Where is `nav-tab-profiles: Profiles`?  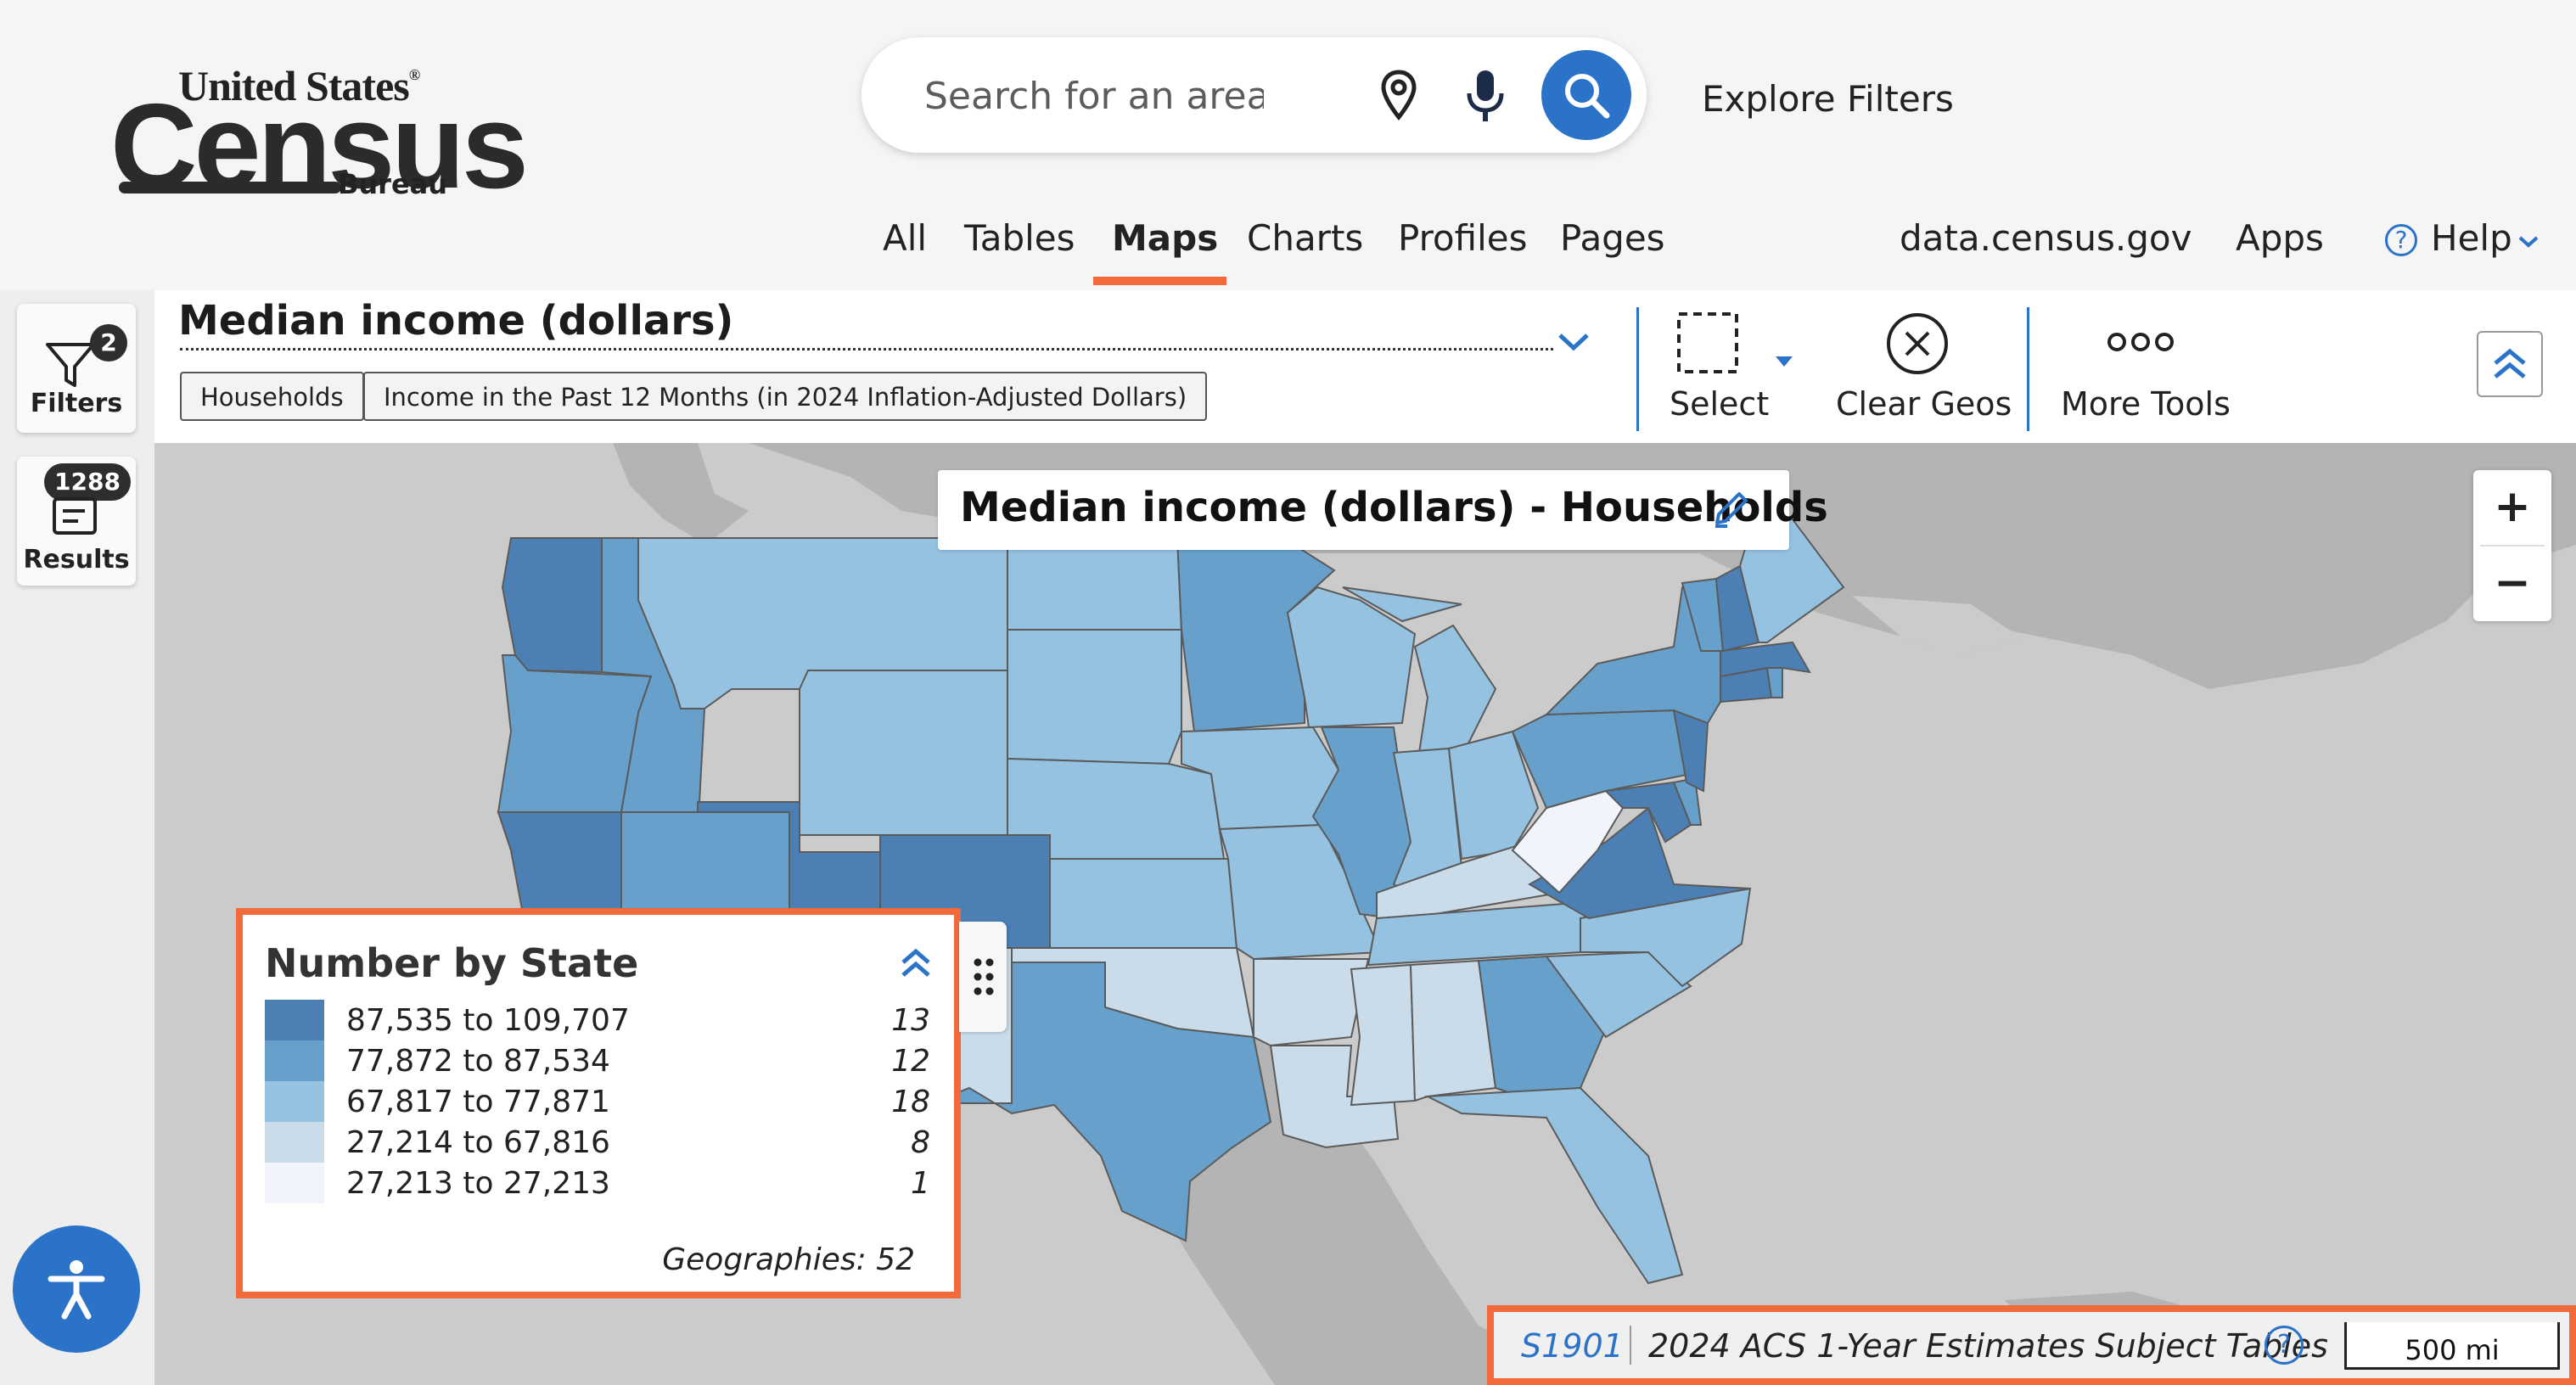 nav-tab-profiles: Profiles is located at coordinates (1463, 238).